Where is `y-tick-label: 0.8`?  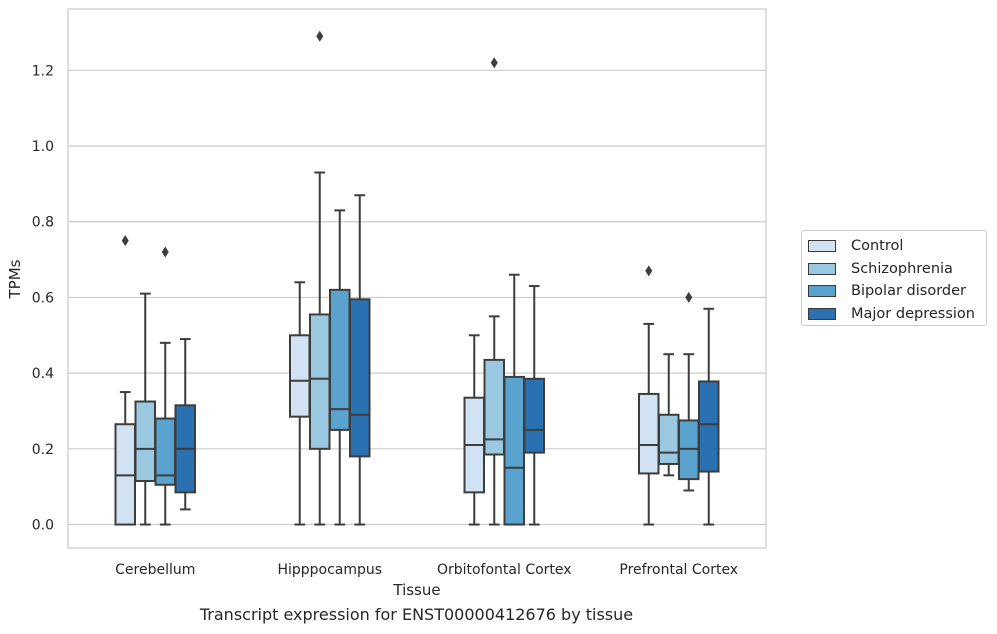
y-tick-label: 0.8 is located at coordinates (43, 223).